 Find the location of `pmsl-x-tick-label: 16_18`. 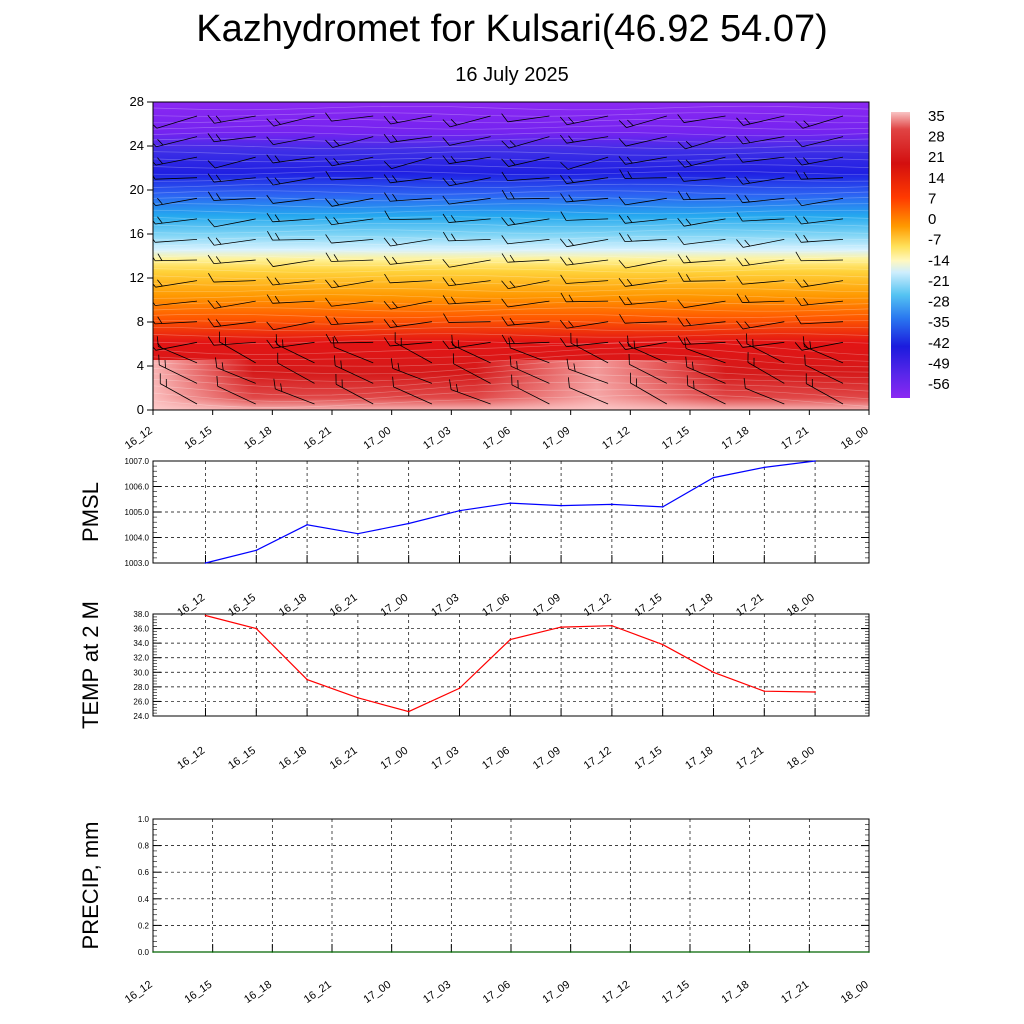

pmsl-x-tick-label: 16_18 is located at coordinates (293, 605).